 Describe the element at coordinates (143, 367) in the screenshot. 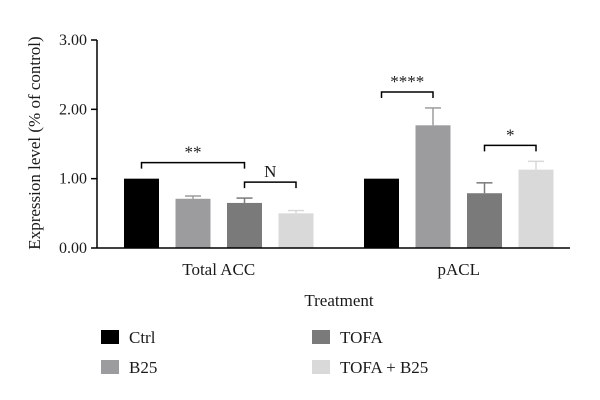

I see `legend-label: B25` at that location.